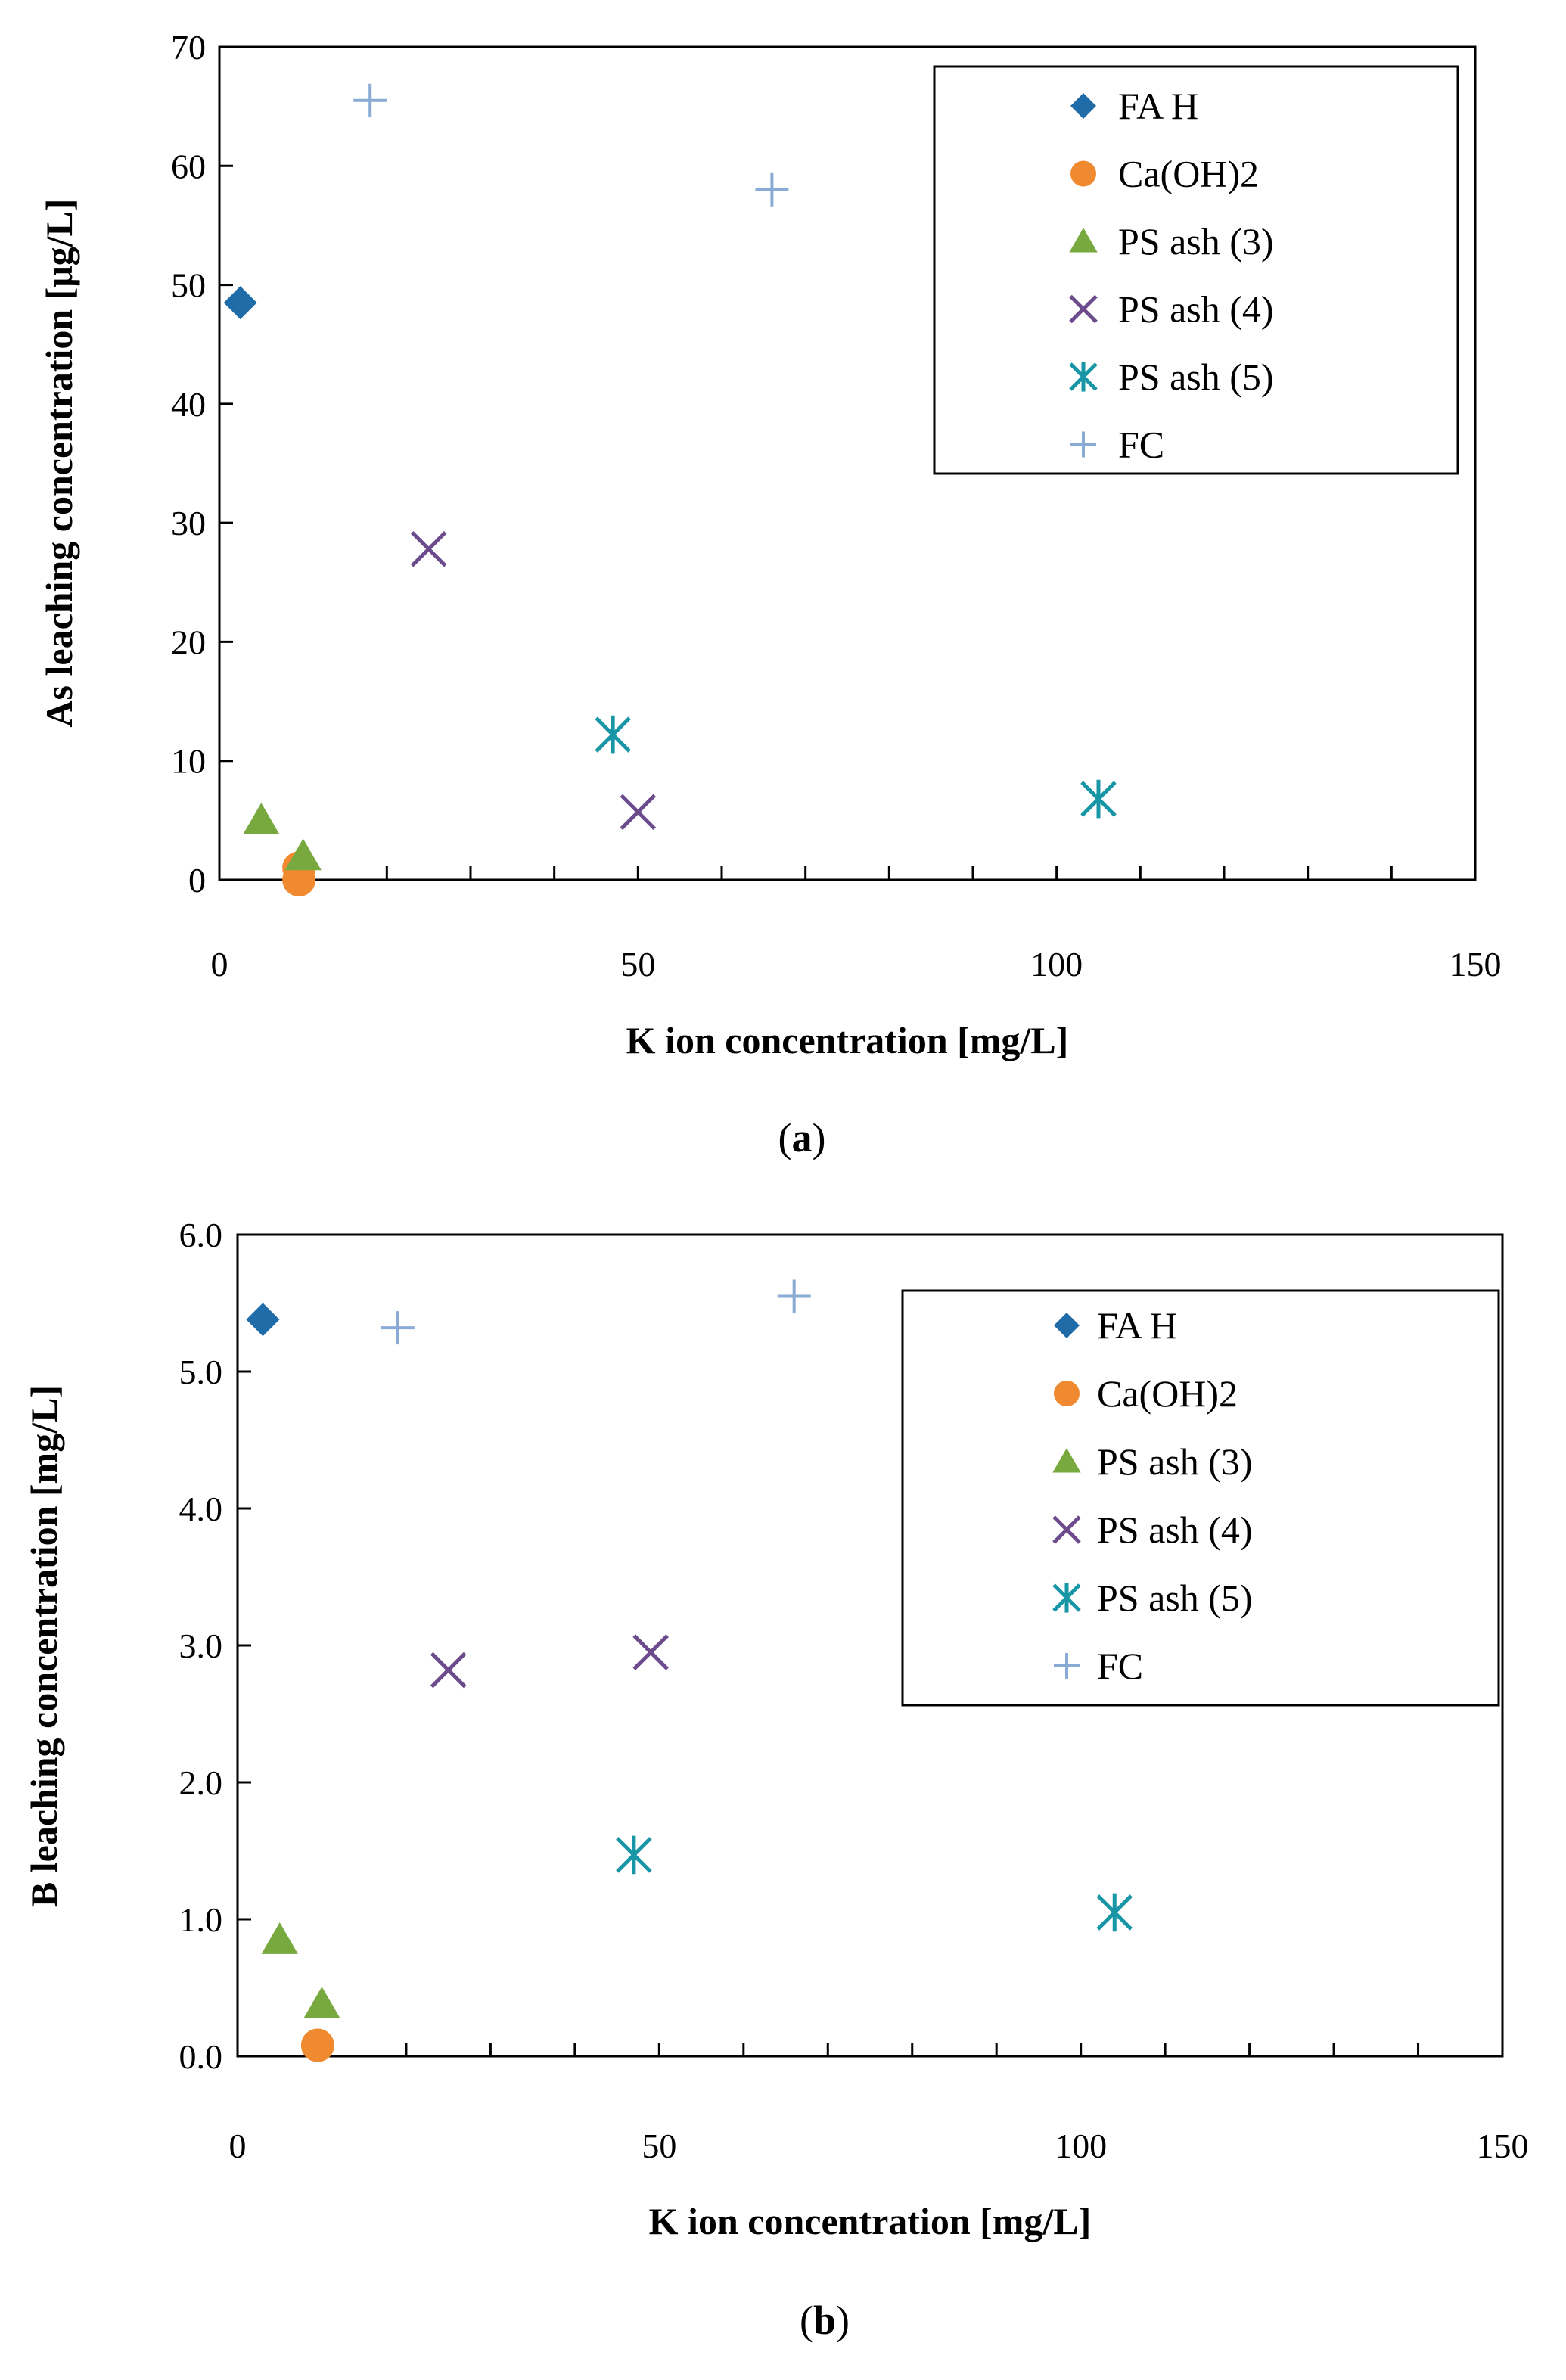  What do you see at coordinates (802, 1137) in the screenshot?
I see `figure-caption: (a)` at bounding box center [802, 1137].